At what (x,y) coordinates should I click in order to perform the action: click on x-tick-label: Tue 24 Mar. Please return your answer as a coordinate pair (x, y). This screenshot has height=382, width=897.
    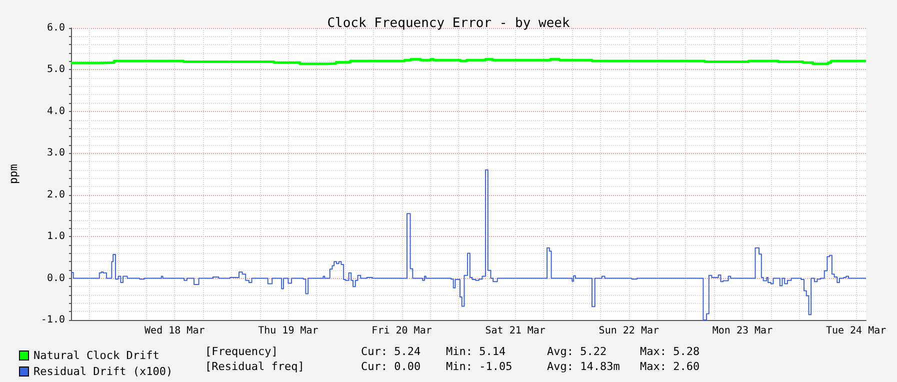
    Looking at the image, I should click on (856, 331).